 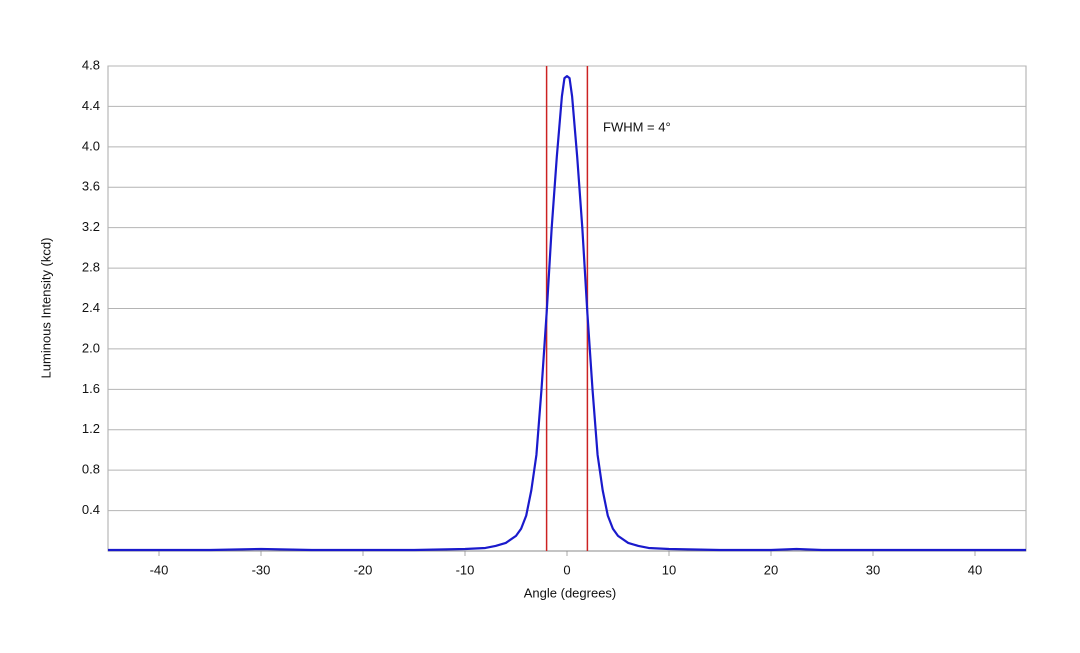 What do you see at coordinates (91, 145) in the screenshot?
I see `y-tick-label: 4.0` at bounding box center [91, 145].